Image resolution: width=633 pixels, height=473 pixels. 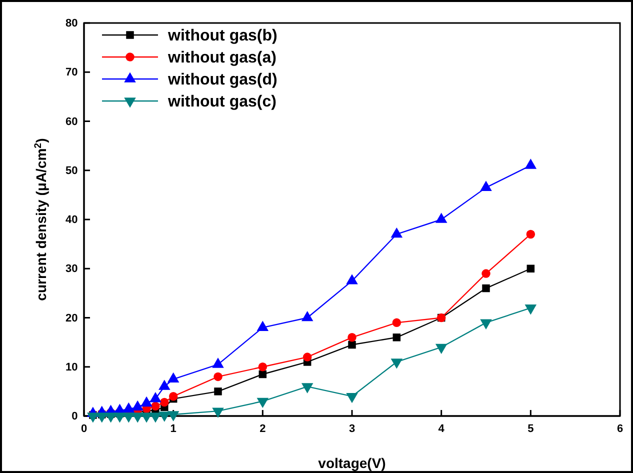 I want to click on legend-label: without gas(c), so click(x=221, y=102).